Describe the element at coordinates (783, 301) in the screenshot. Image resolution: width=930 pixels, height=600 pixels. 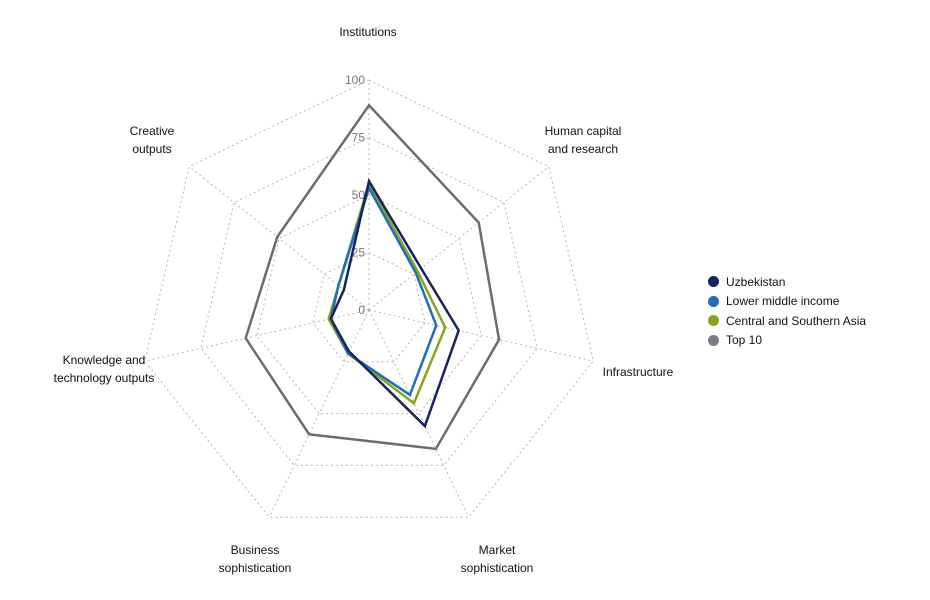
I see `legend-label: Lower middle income` at that location.